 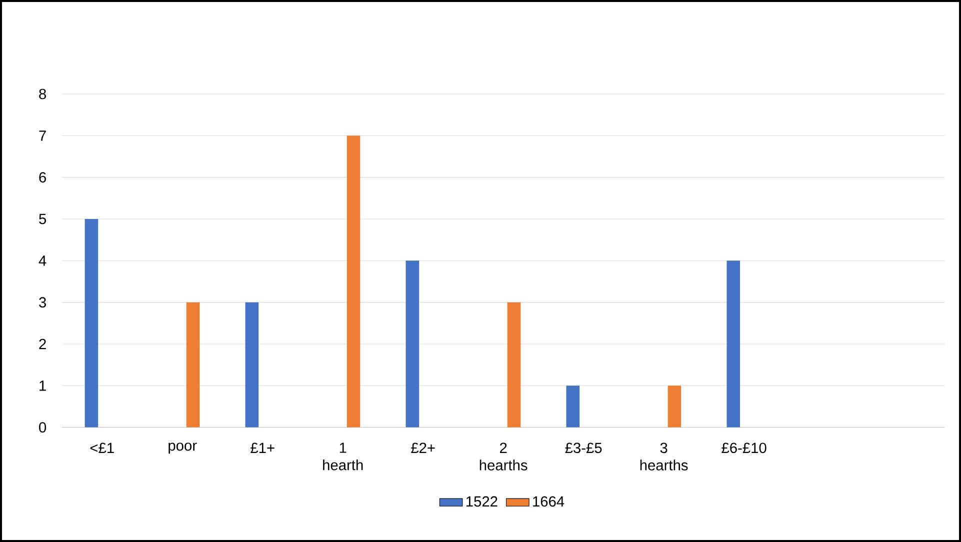 What do you see at coordinates (42, 219) in the screenshot?
I see `y-tick-label: 5` at bounding box center [42, 219].